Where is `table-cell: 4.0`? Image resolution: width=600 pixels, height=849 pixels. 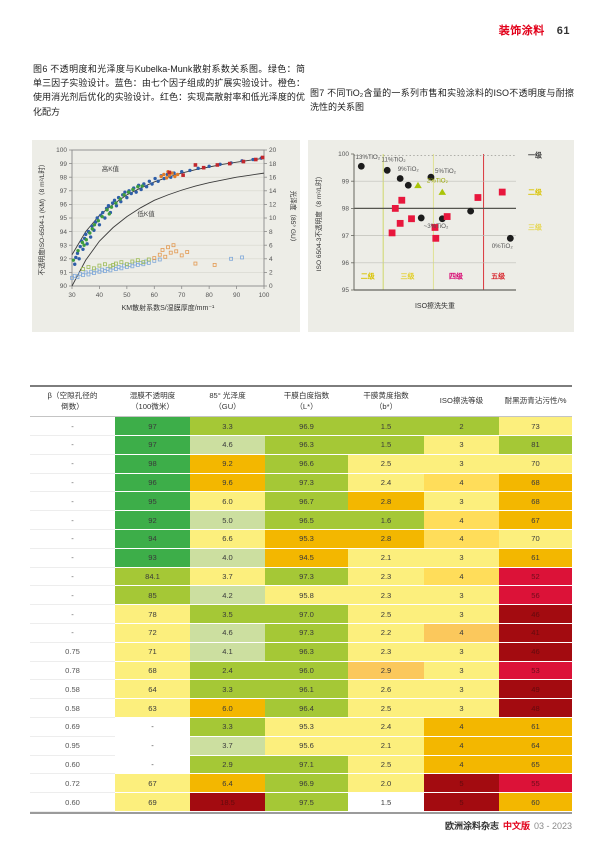 table-cell: 4.0 is located at coordinates (227, 558).